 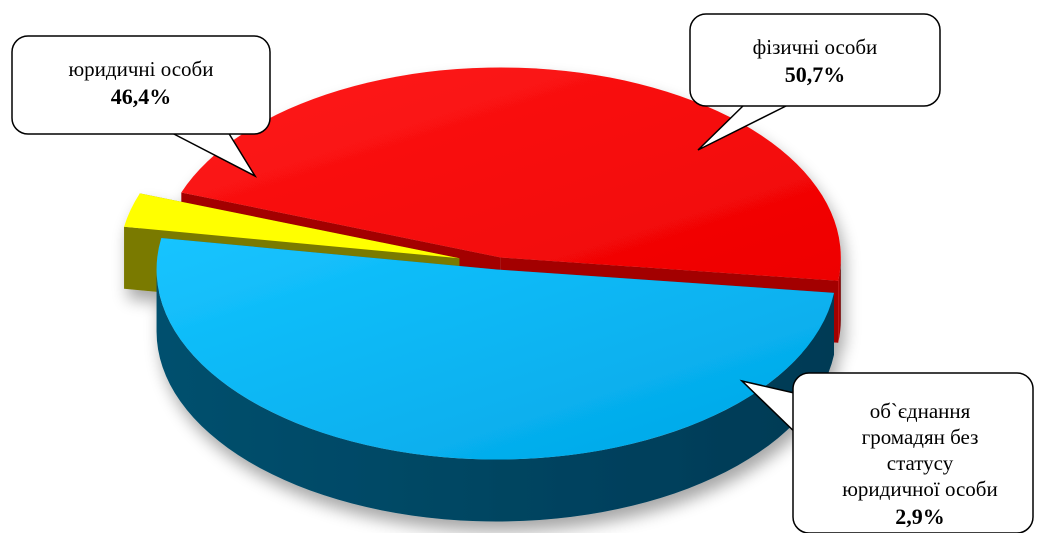 What do you see at coordinates (920, 516) in the screenshot?
I see `slice-value-label: 2,9%` at bounding box center [920, 516].